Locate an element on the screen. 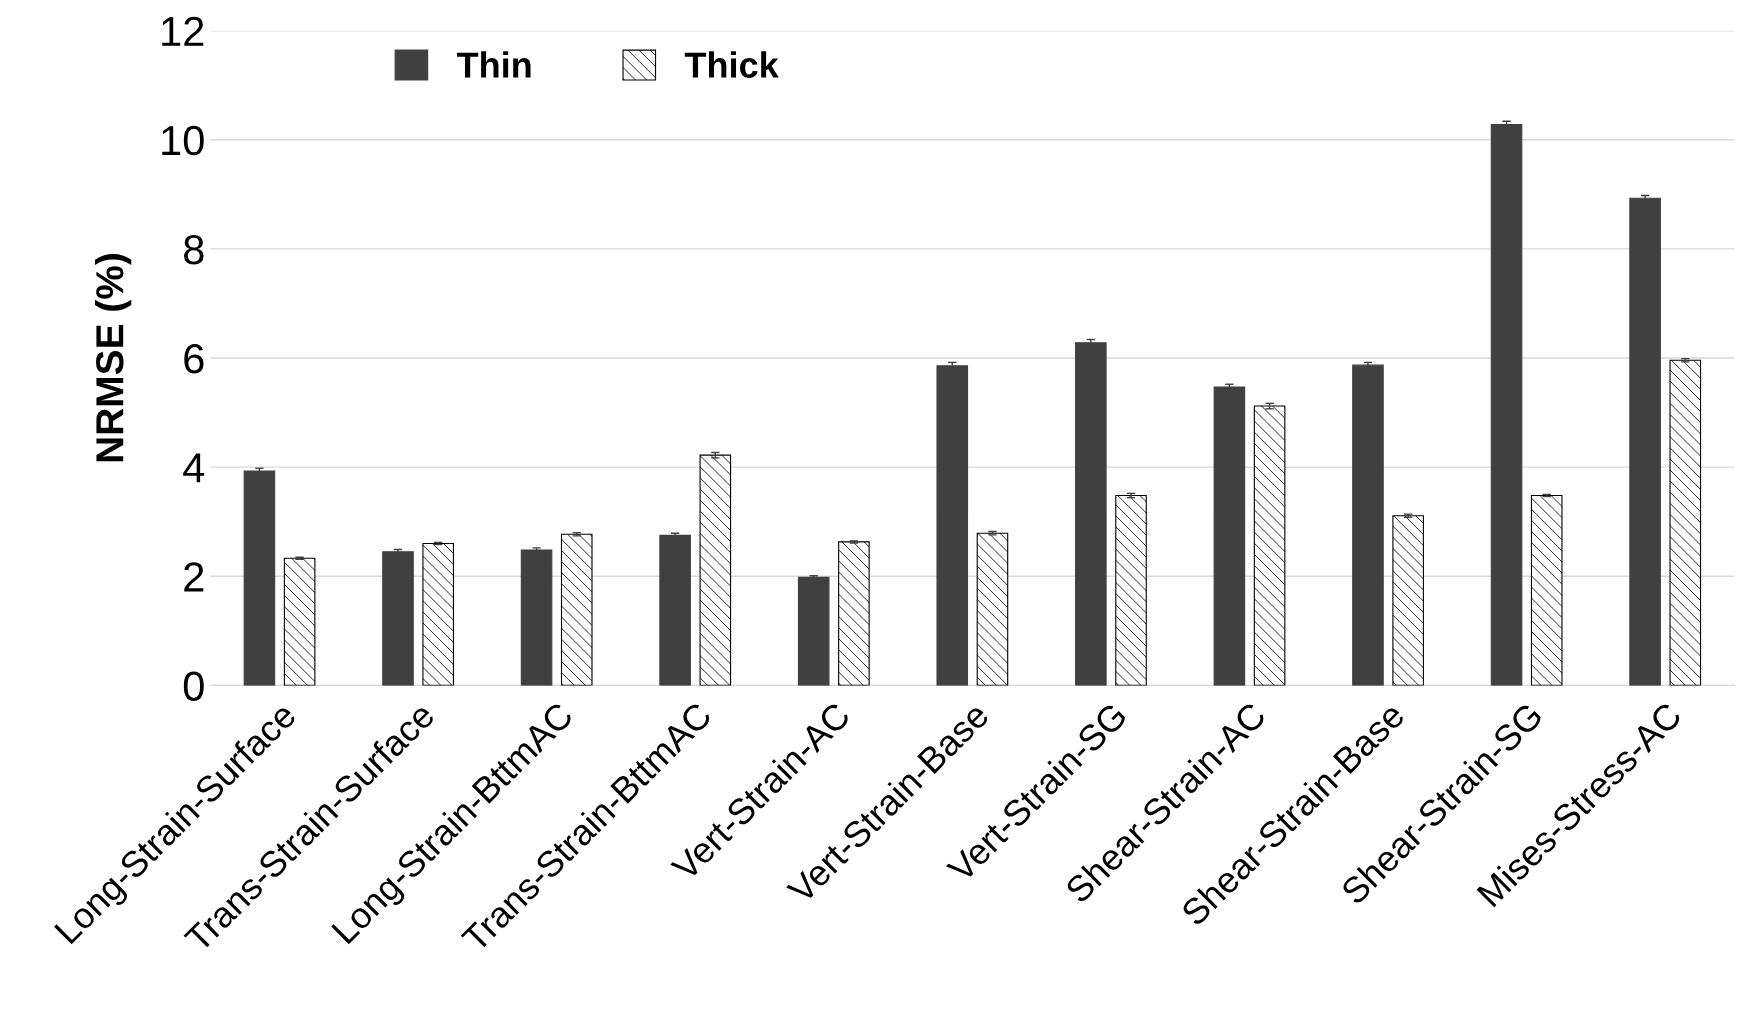  y-tick-label: 12 is located at coordinates (183, 31).